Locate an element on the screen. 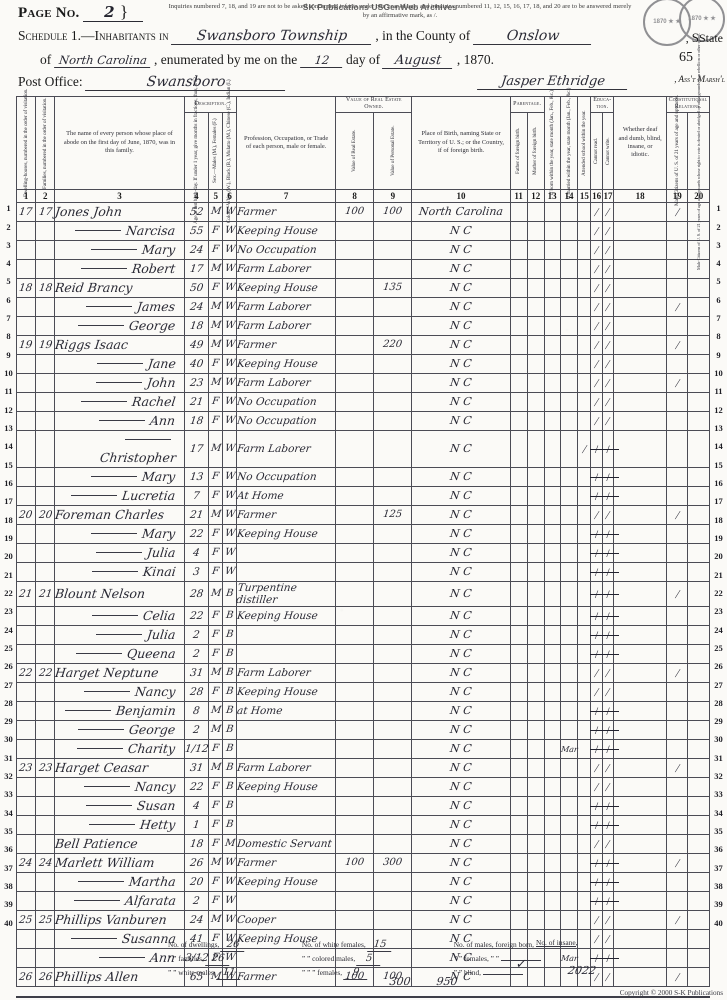  day-field: 12 is located at coordinates (321, 60).